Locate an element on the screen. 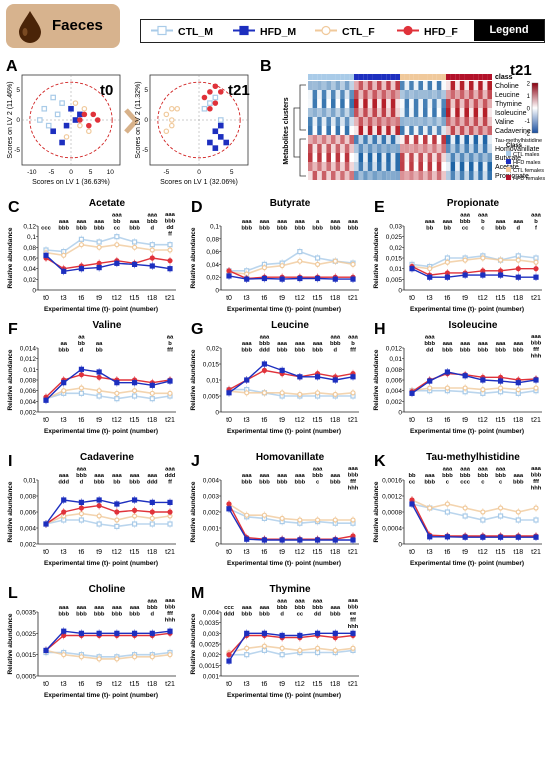 The width and height of the screenshot is (550, 782). colorbar-tick: 2 is located at coordinates (529, 85).